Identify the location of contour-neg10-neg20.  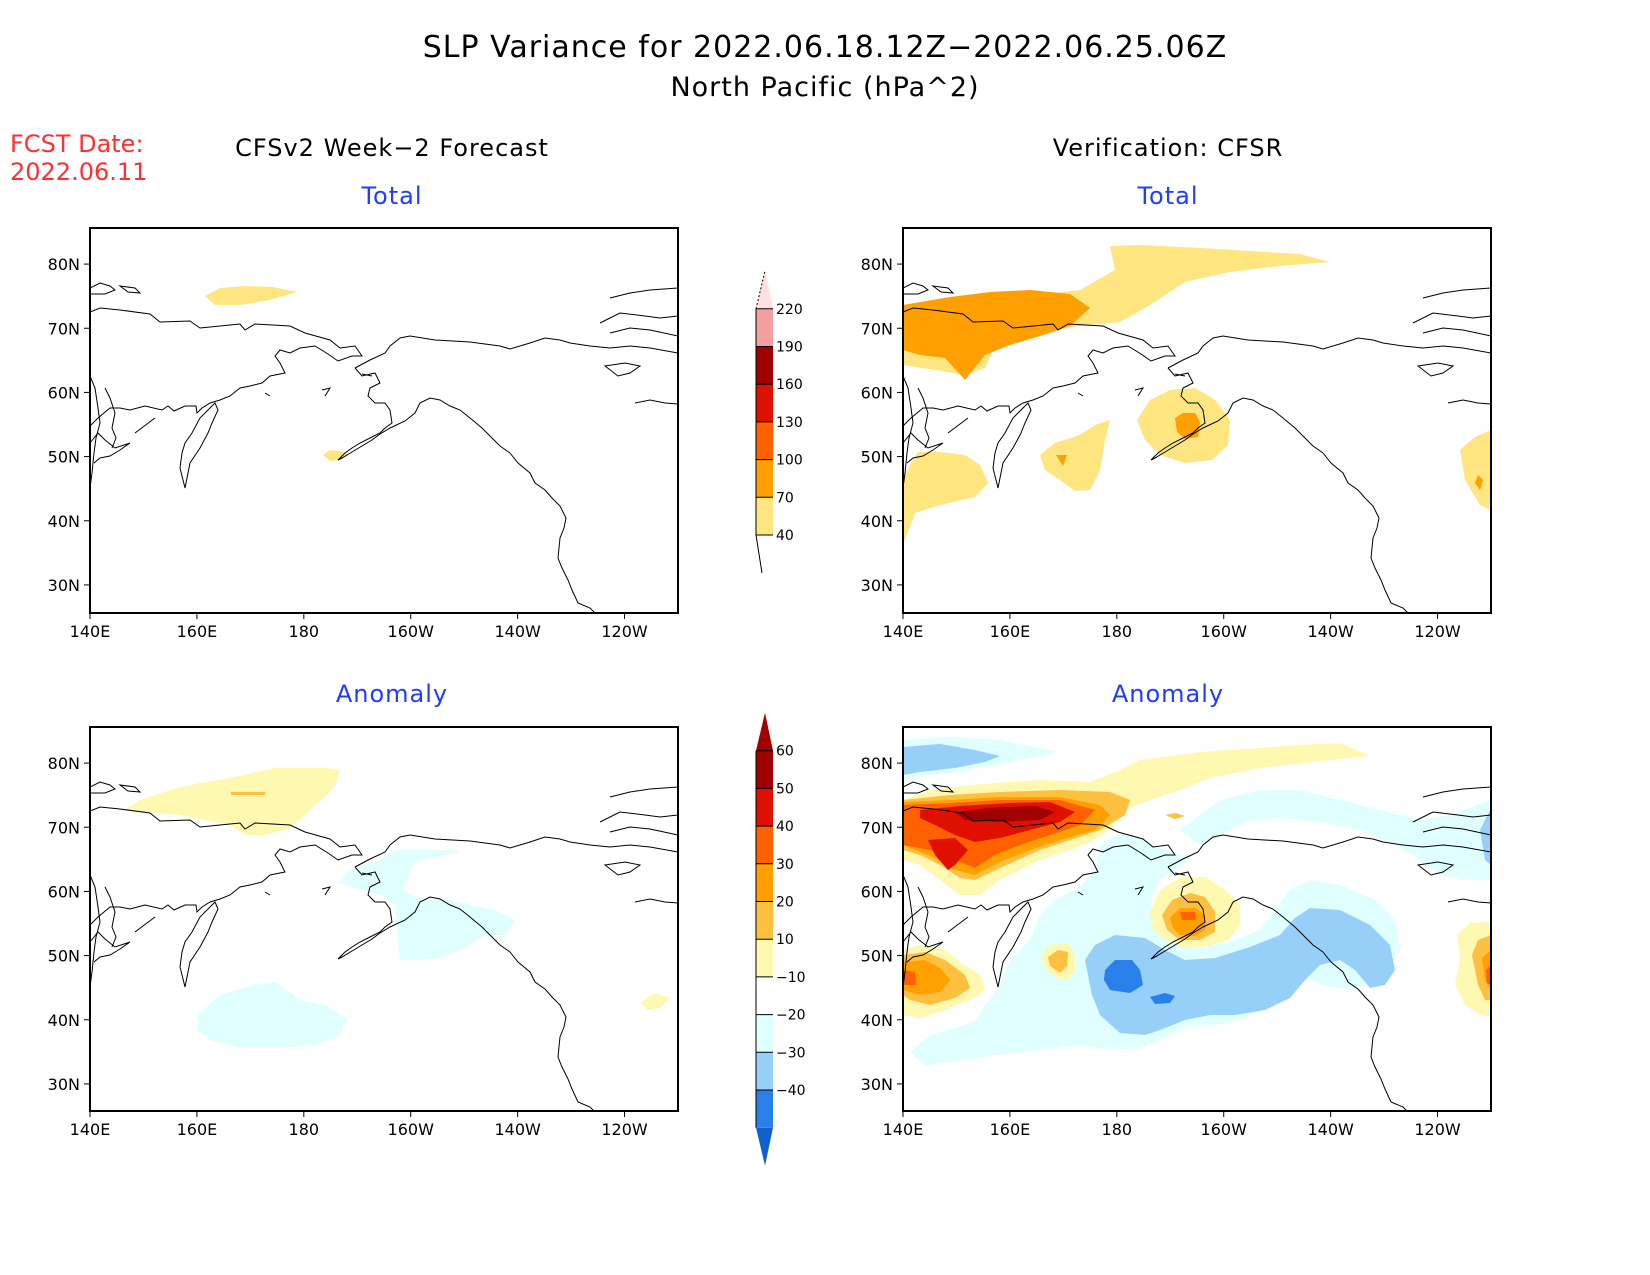
(426, 905).